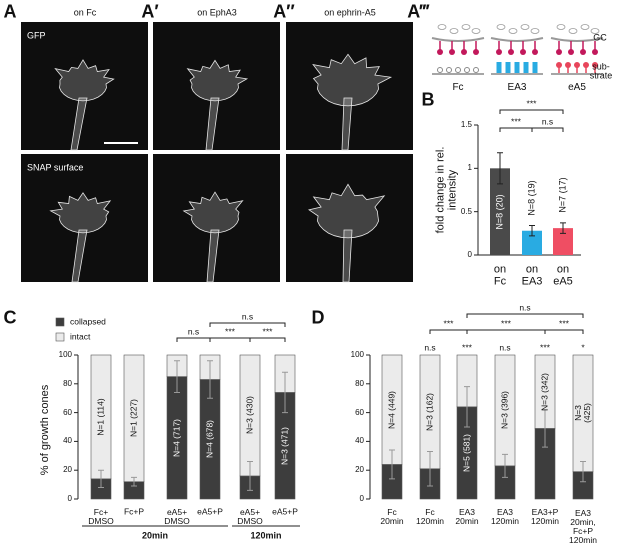 This screenshot has height=545, width=617. What do you see at coordinates (582, 413) in the screenshot?
I see `bar-label: N=3 (425)` at bounding box center [582, 413].